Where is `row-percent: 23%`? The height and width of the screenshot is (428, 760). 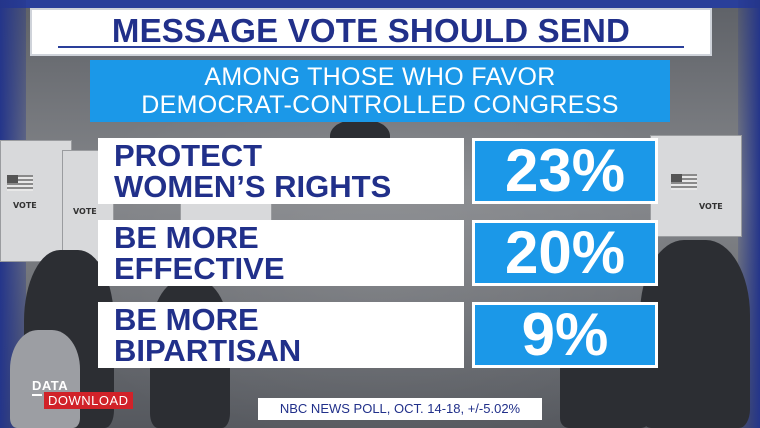
row-percent: 23% is located at coordinates (565, 170).